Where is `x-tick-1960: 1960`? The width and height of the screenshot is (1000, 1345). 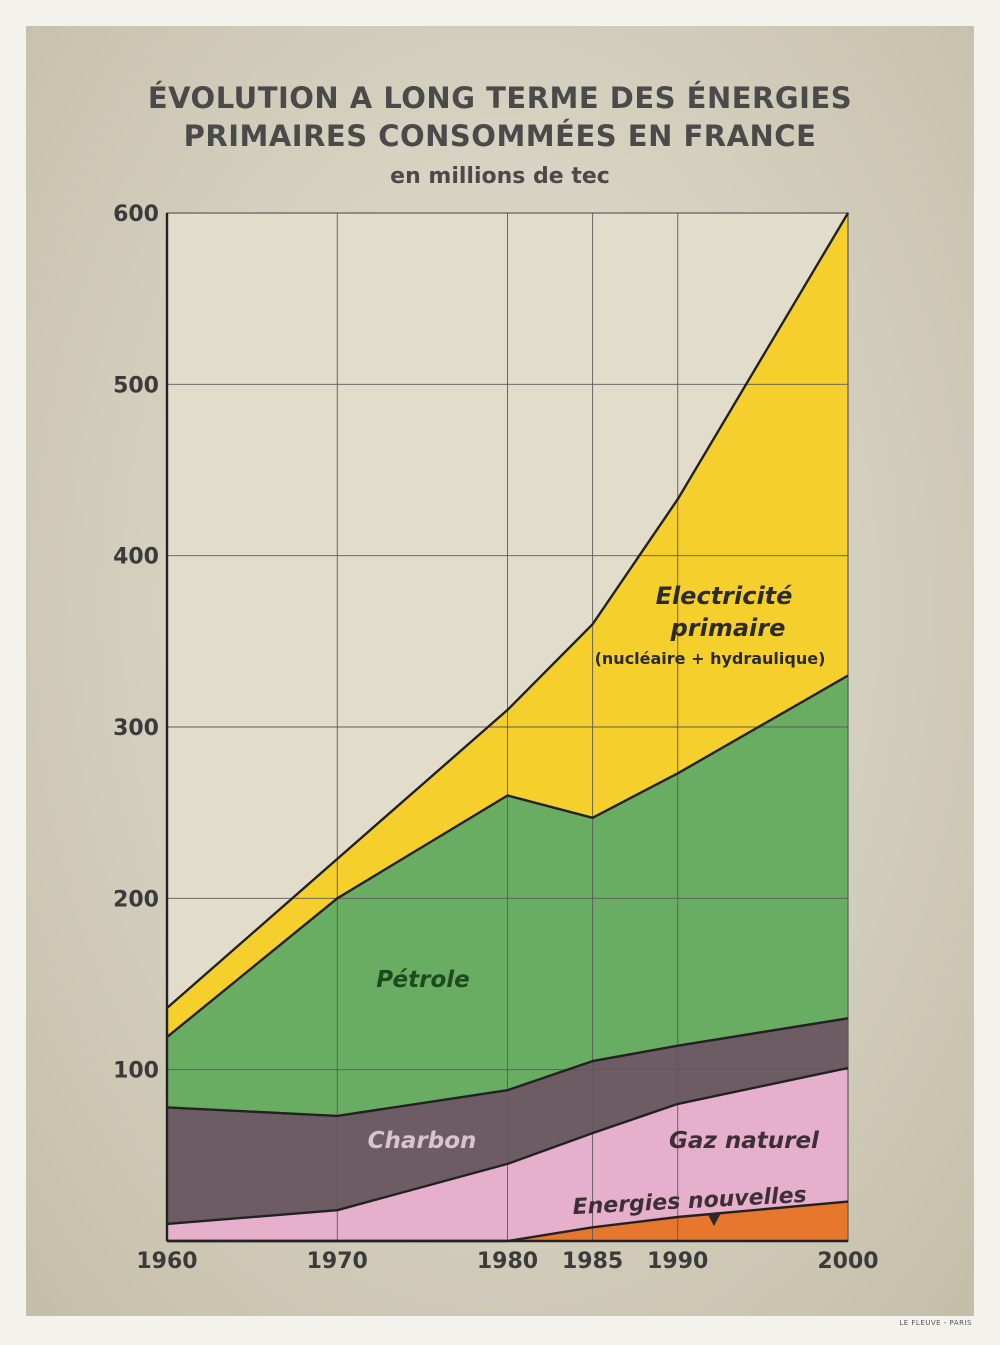 x-tick-1960: 1960 is located at coordinates (166, 1261).